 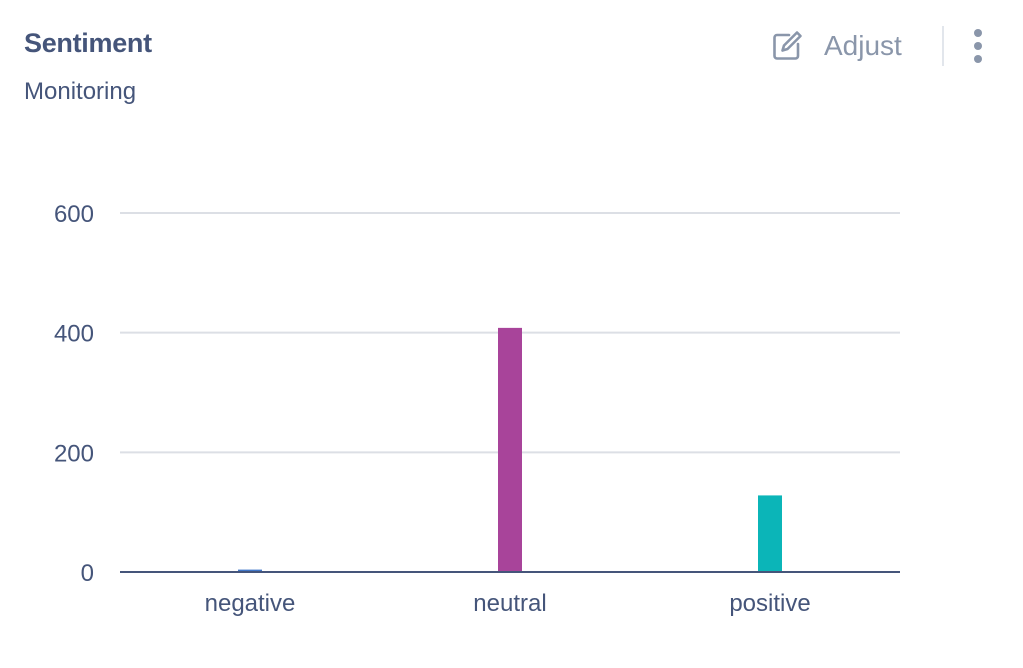 I want to click on adjust-label: Adjust, so click(x=863, y=45).